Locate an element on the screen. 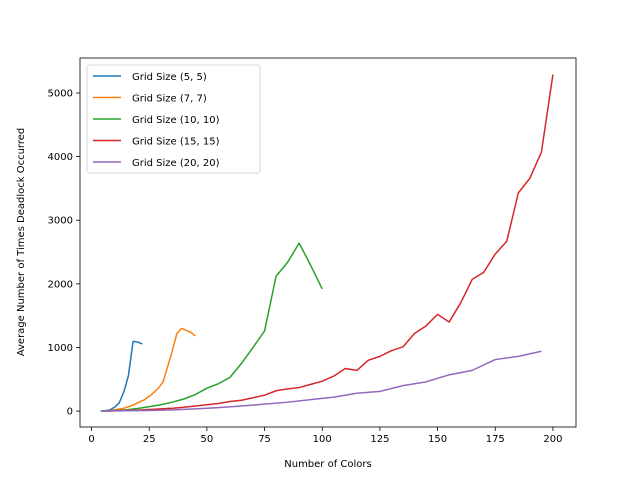 The width and height of the screenshot is (640, 480). y-tick-label: 1000 is located at coordinates (60, 348).